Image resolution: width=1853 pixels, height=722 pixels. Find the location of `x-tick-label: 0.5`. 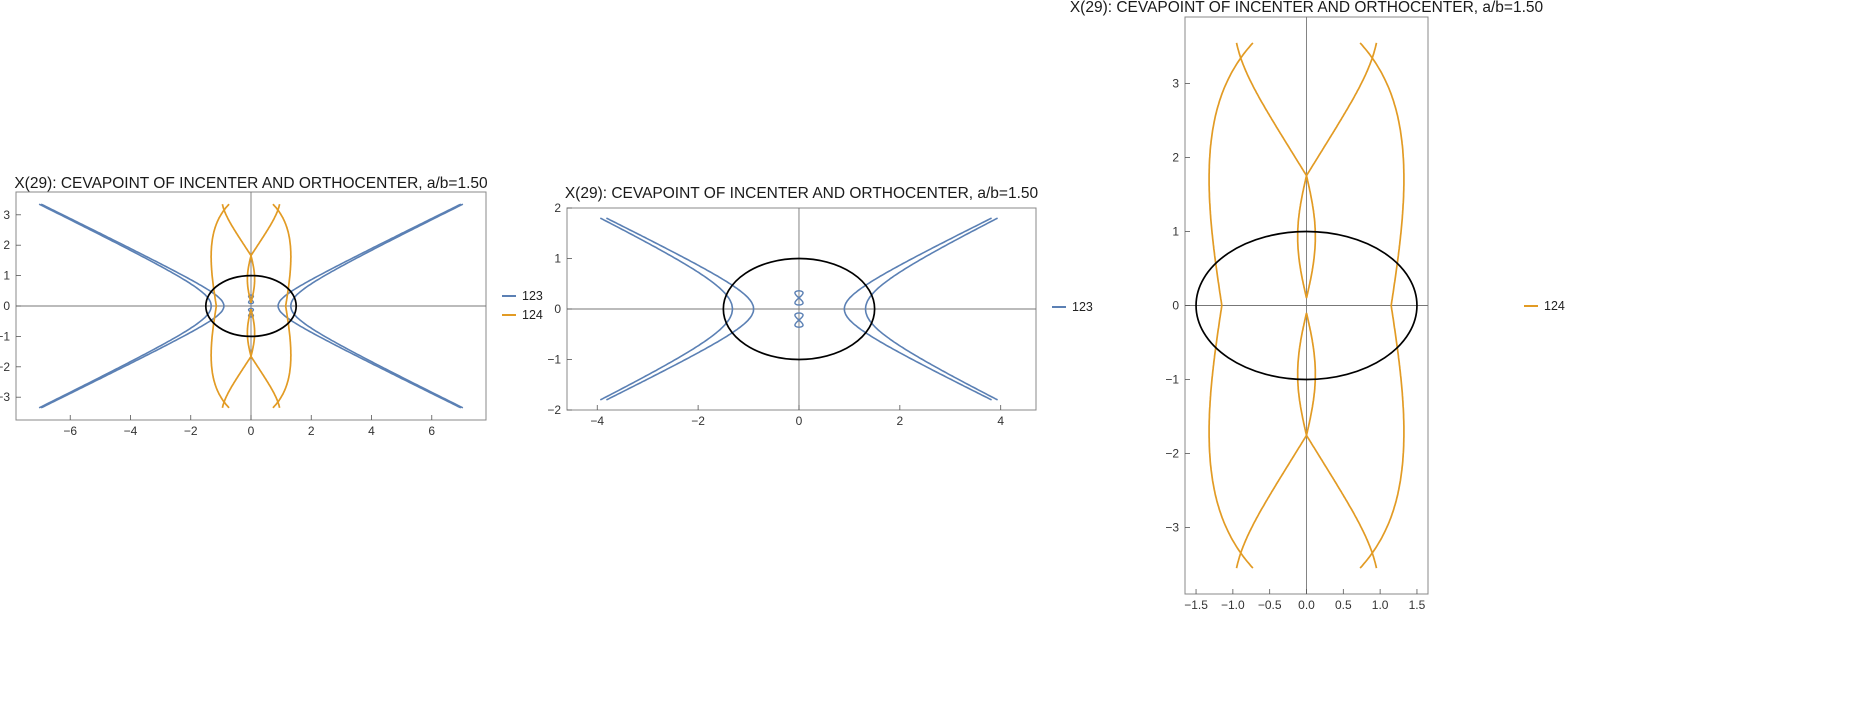

x-tick-label: 0.5 is located at coordinates (1343, 605).